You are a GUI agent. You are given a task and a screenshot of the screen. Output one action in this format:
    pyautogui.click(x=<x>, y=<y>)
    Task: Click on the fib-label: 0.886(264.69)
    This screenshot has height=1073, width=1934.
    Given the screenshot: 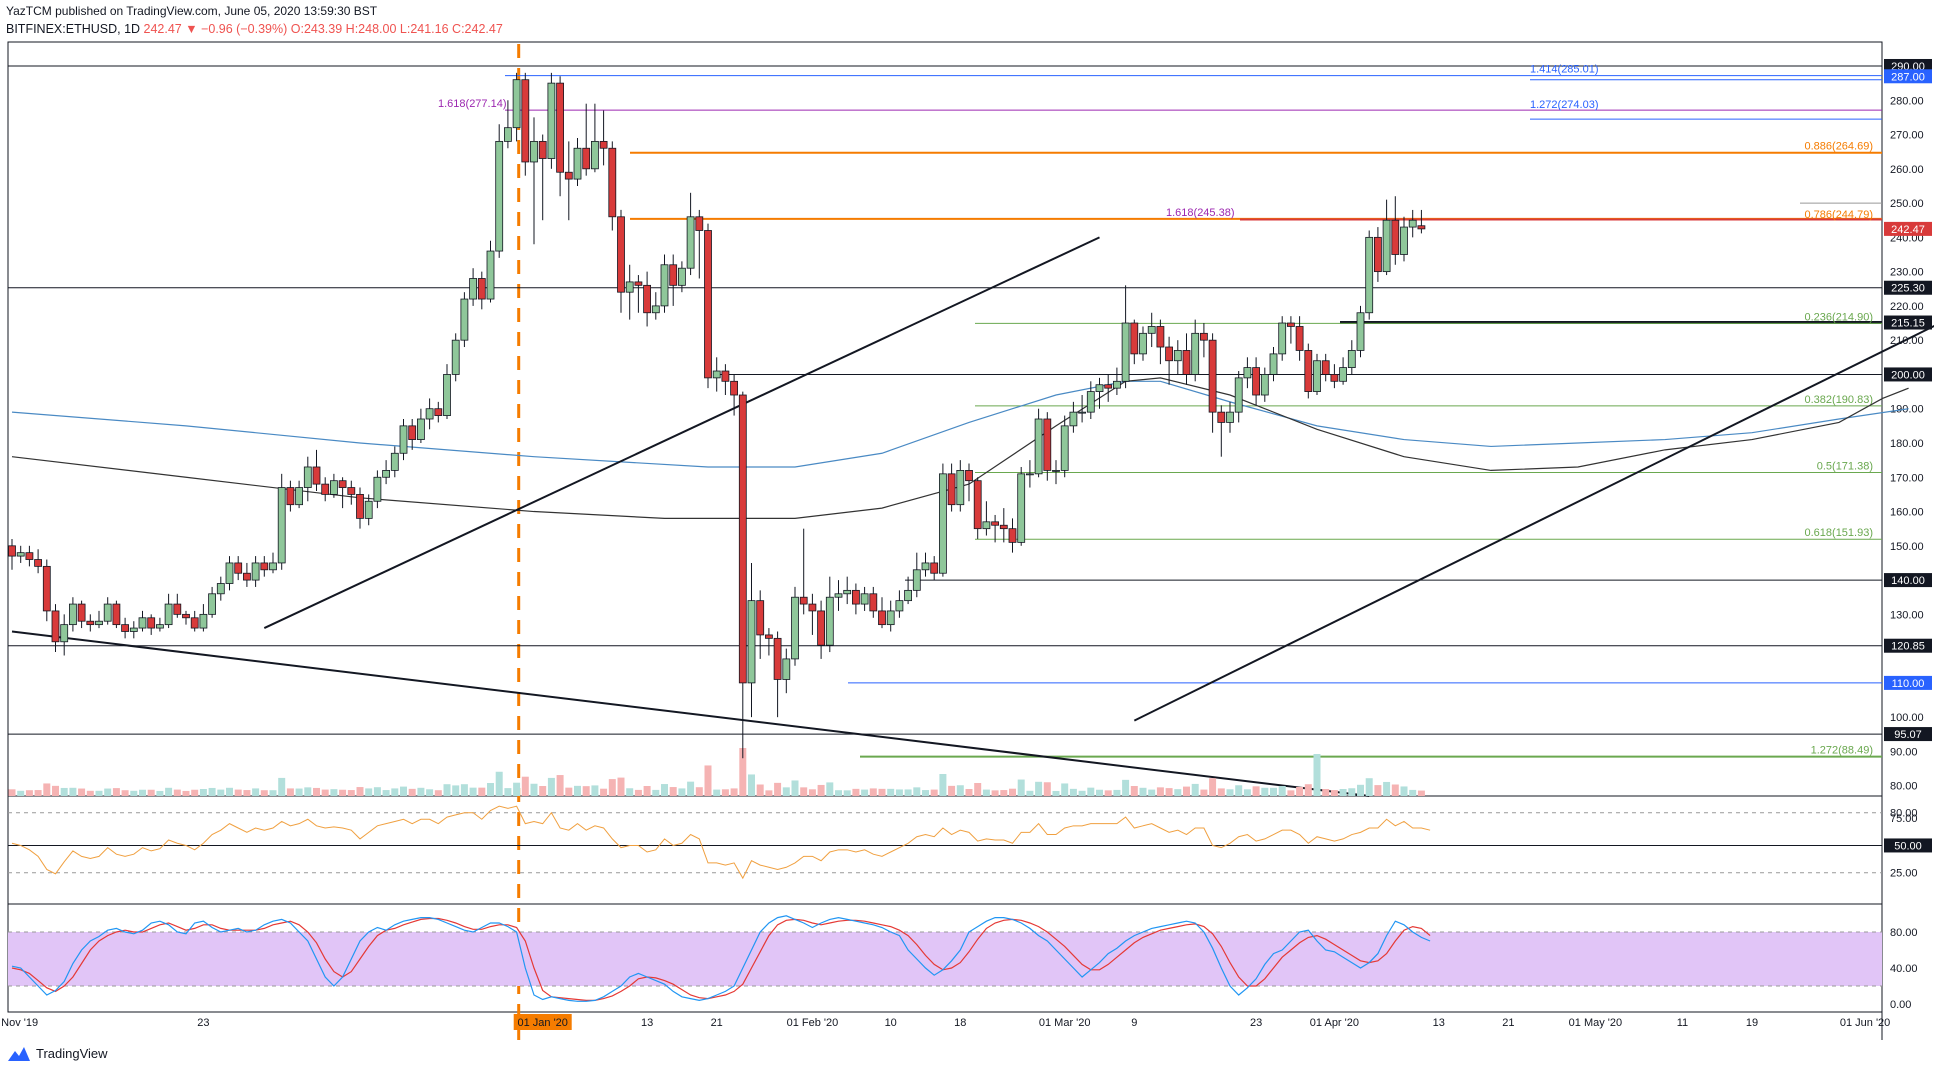 What is the action you would take?
    pyautogui.click(x=1839, y=147)
    